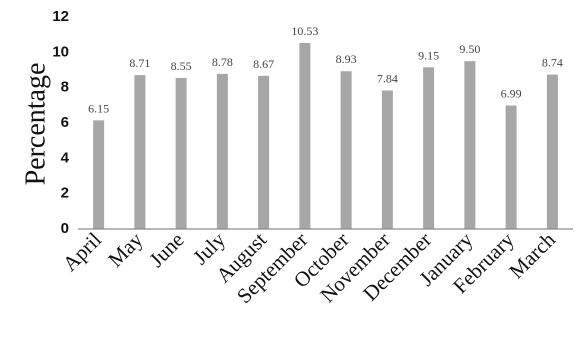 This screenshot has width=576, height=338. I want to click on value-label: 8.78, so click(222, 62).